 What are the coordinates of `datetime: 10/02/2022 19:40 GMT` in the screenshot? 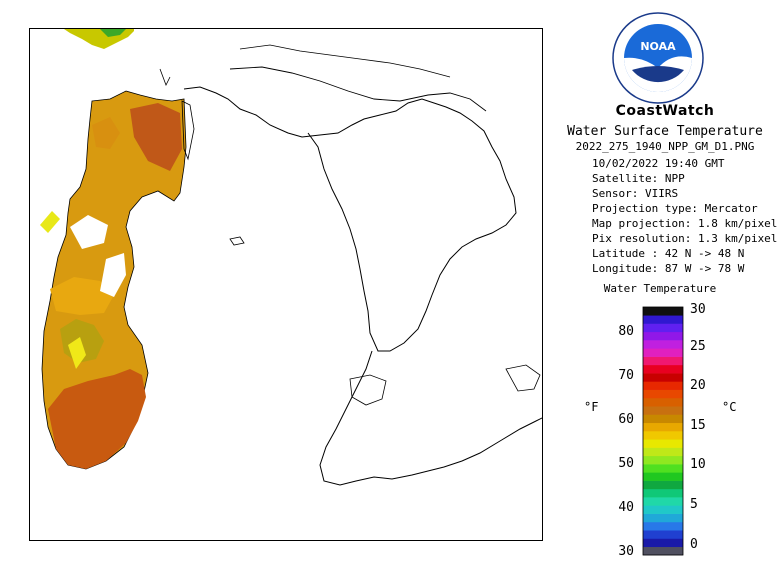 It's located at (658, 163).